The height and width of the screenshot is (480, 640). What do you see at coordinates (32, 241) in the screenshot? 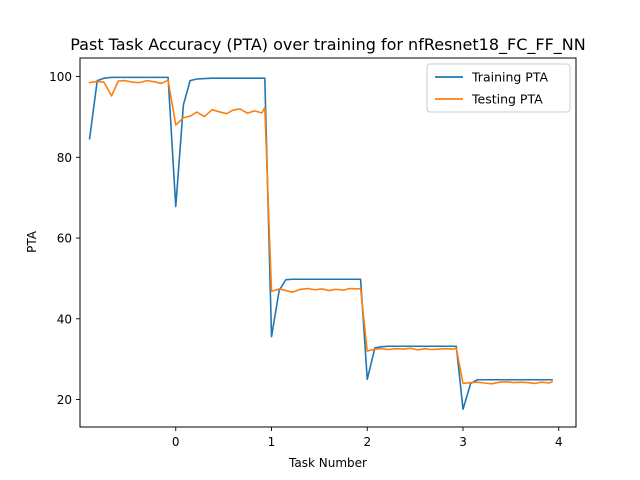
I see `y-axis-label: PTA` at bounding box center [32, 241].